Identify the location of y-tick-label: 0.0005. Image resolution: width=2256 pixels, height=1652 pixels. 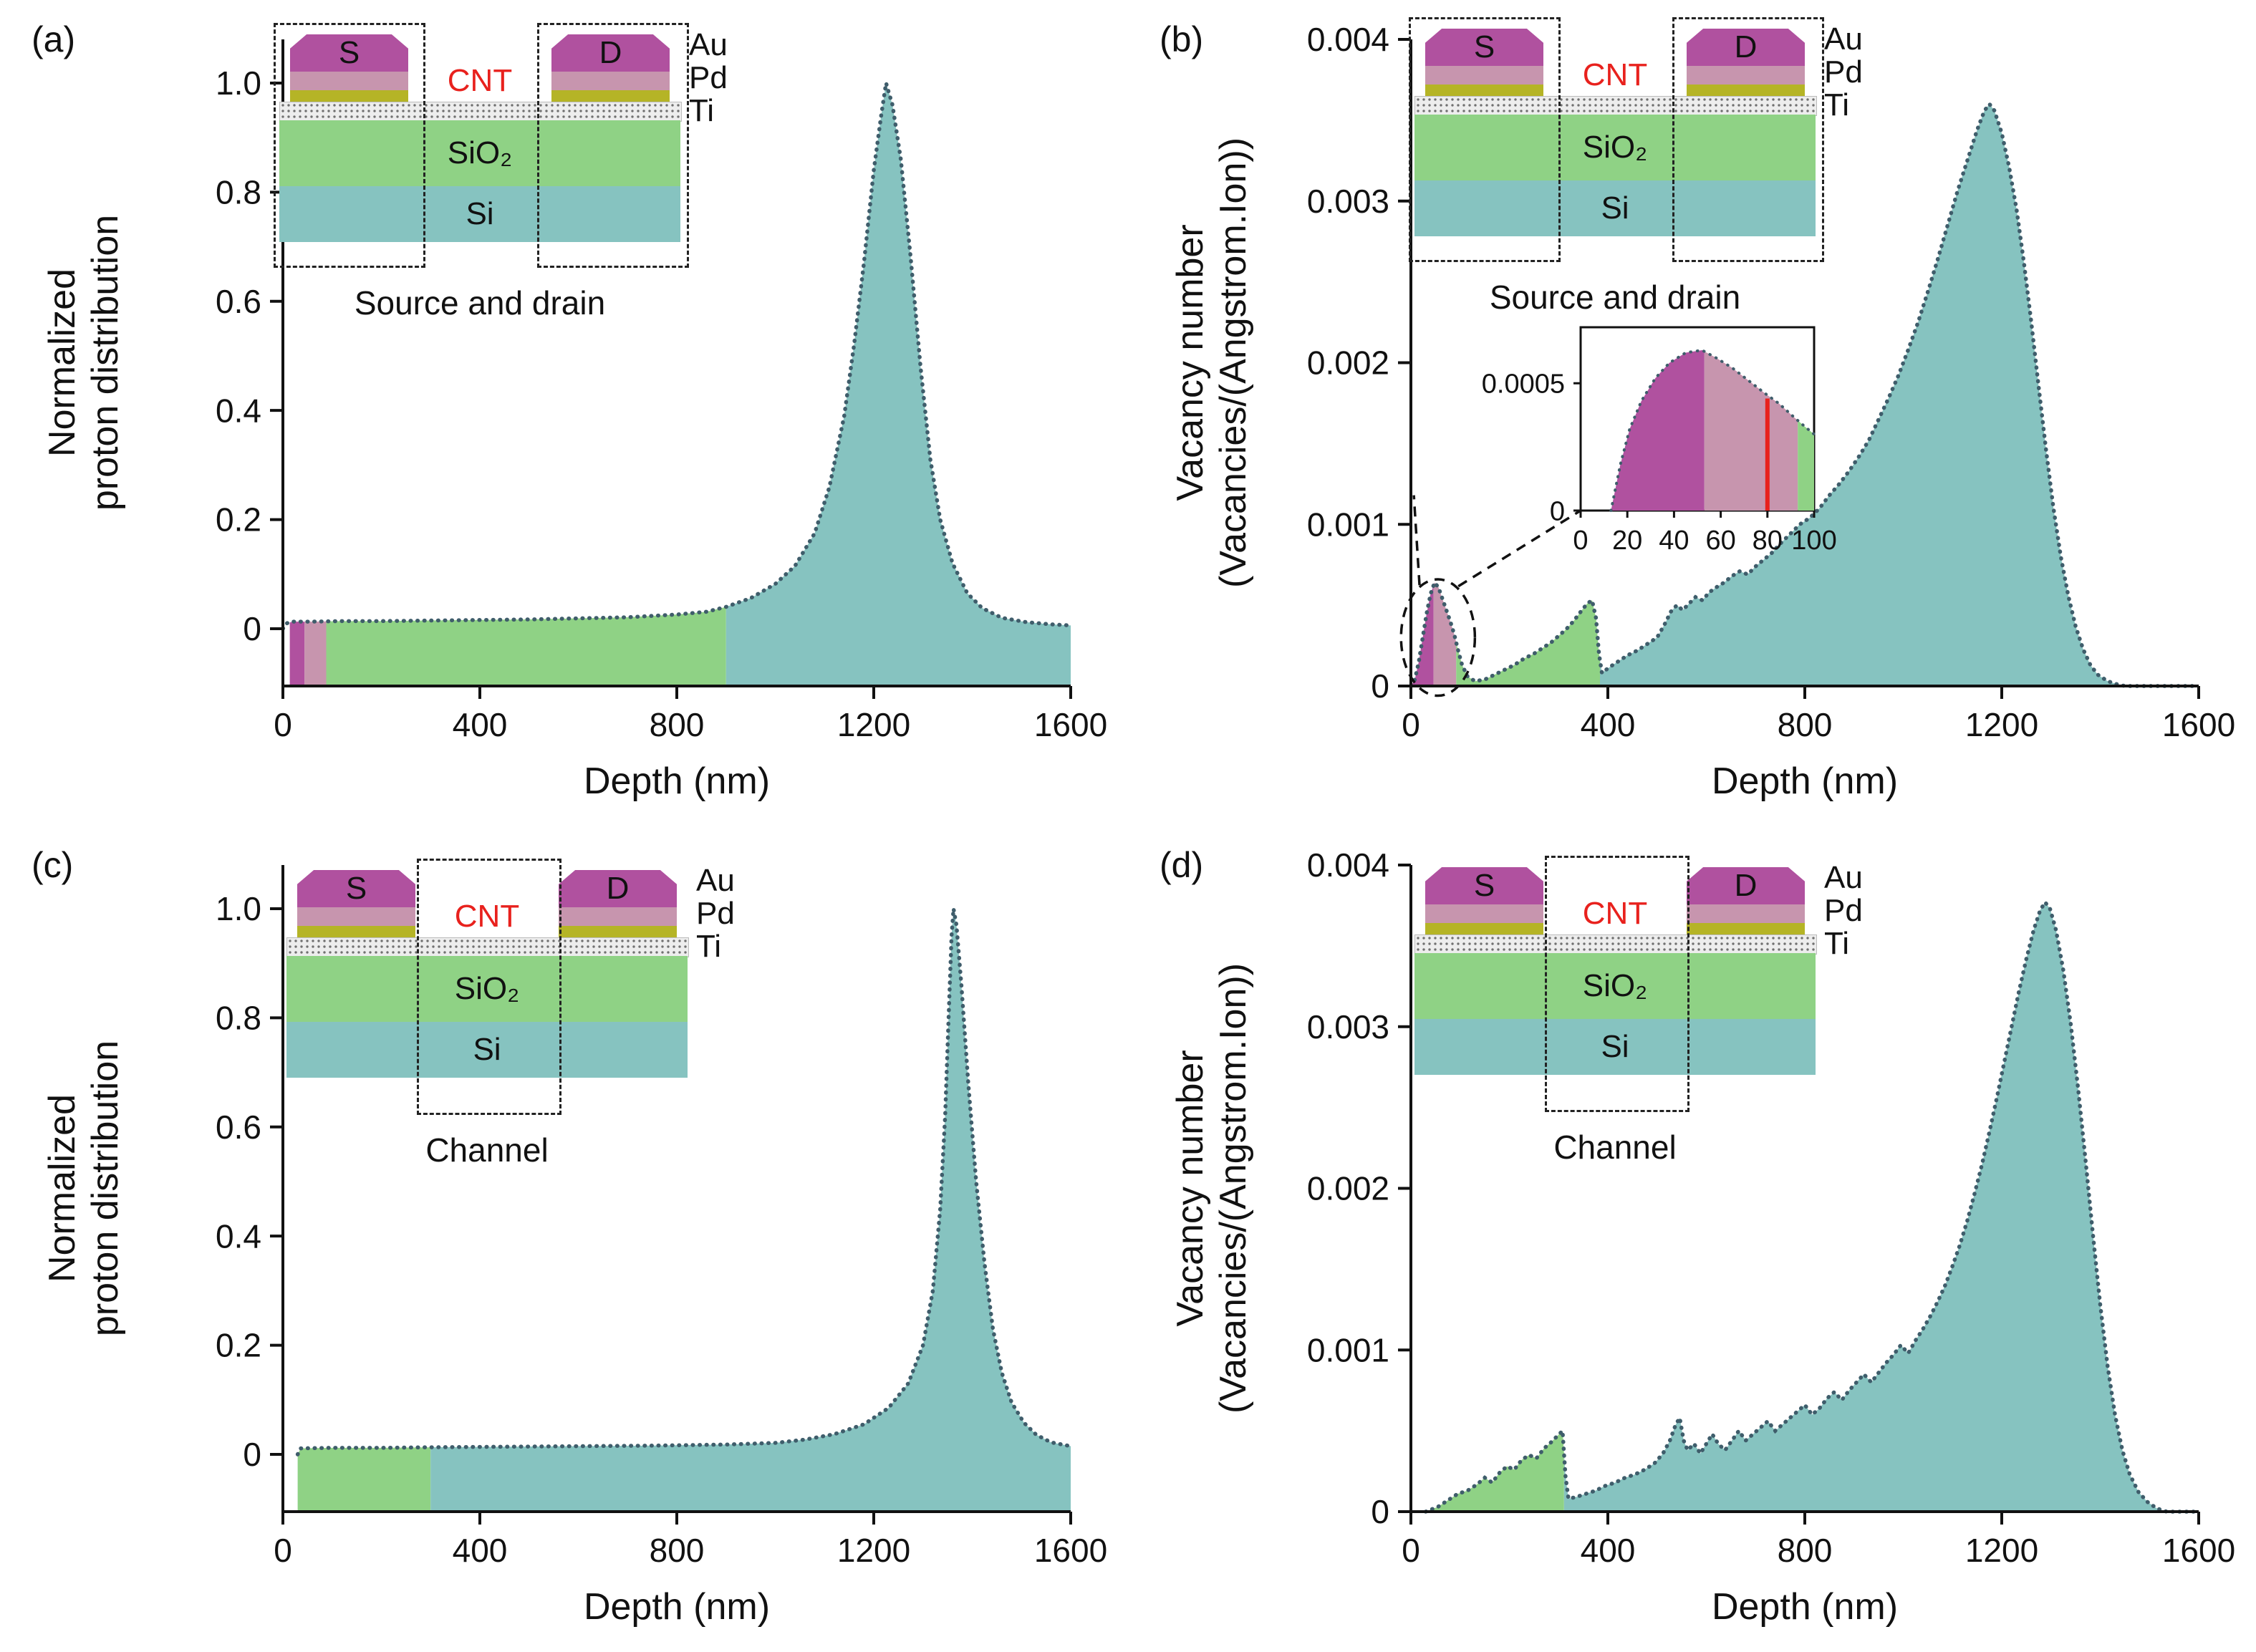
(1523, 384).